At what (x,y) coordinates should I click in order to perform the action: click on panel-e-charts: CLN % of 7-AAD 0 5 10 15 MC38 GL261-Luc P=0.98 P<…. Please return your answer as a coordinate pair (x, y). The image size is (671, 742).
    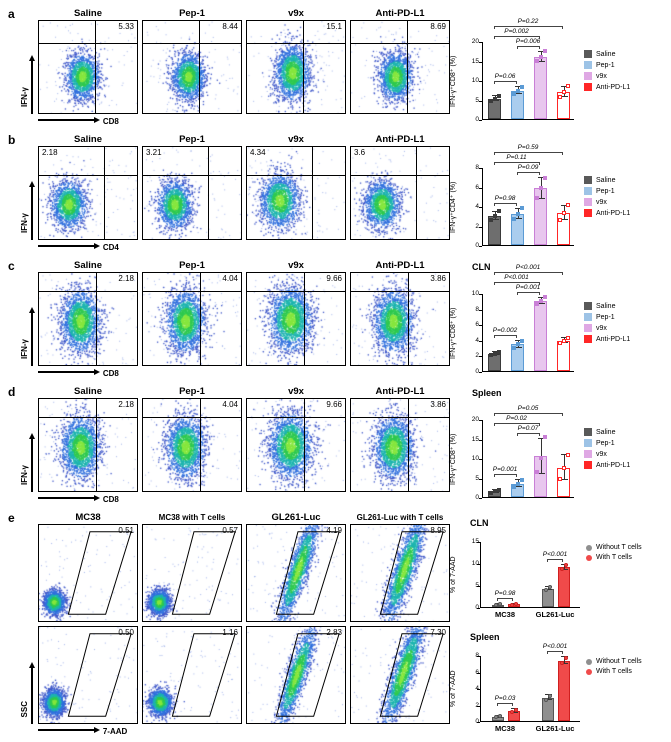
    Looking at the image, I should click on (556, 627).